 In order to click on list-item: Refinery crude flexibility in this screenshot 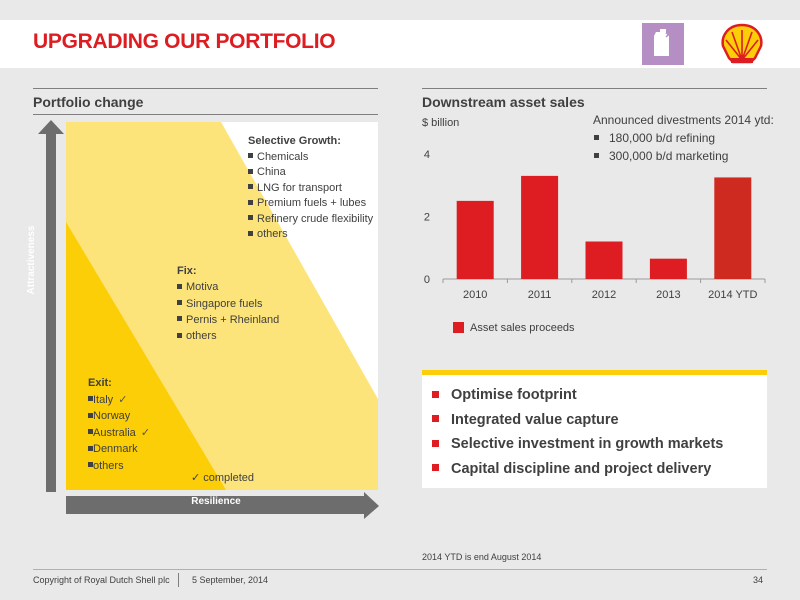, I will do `click(310, 220)`.